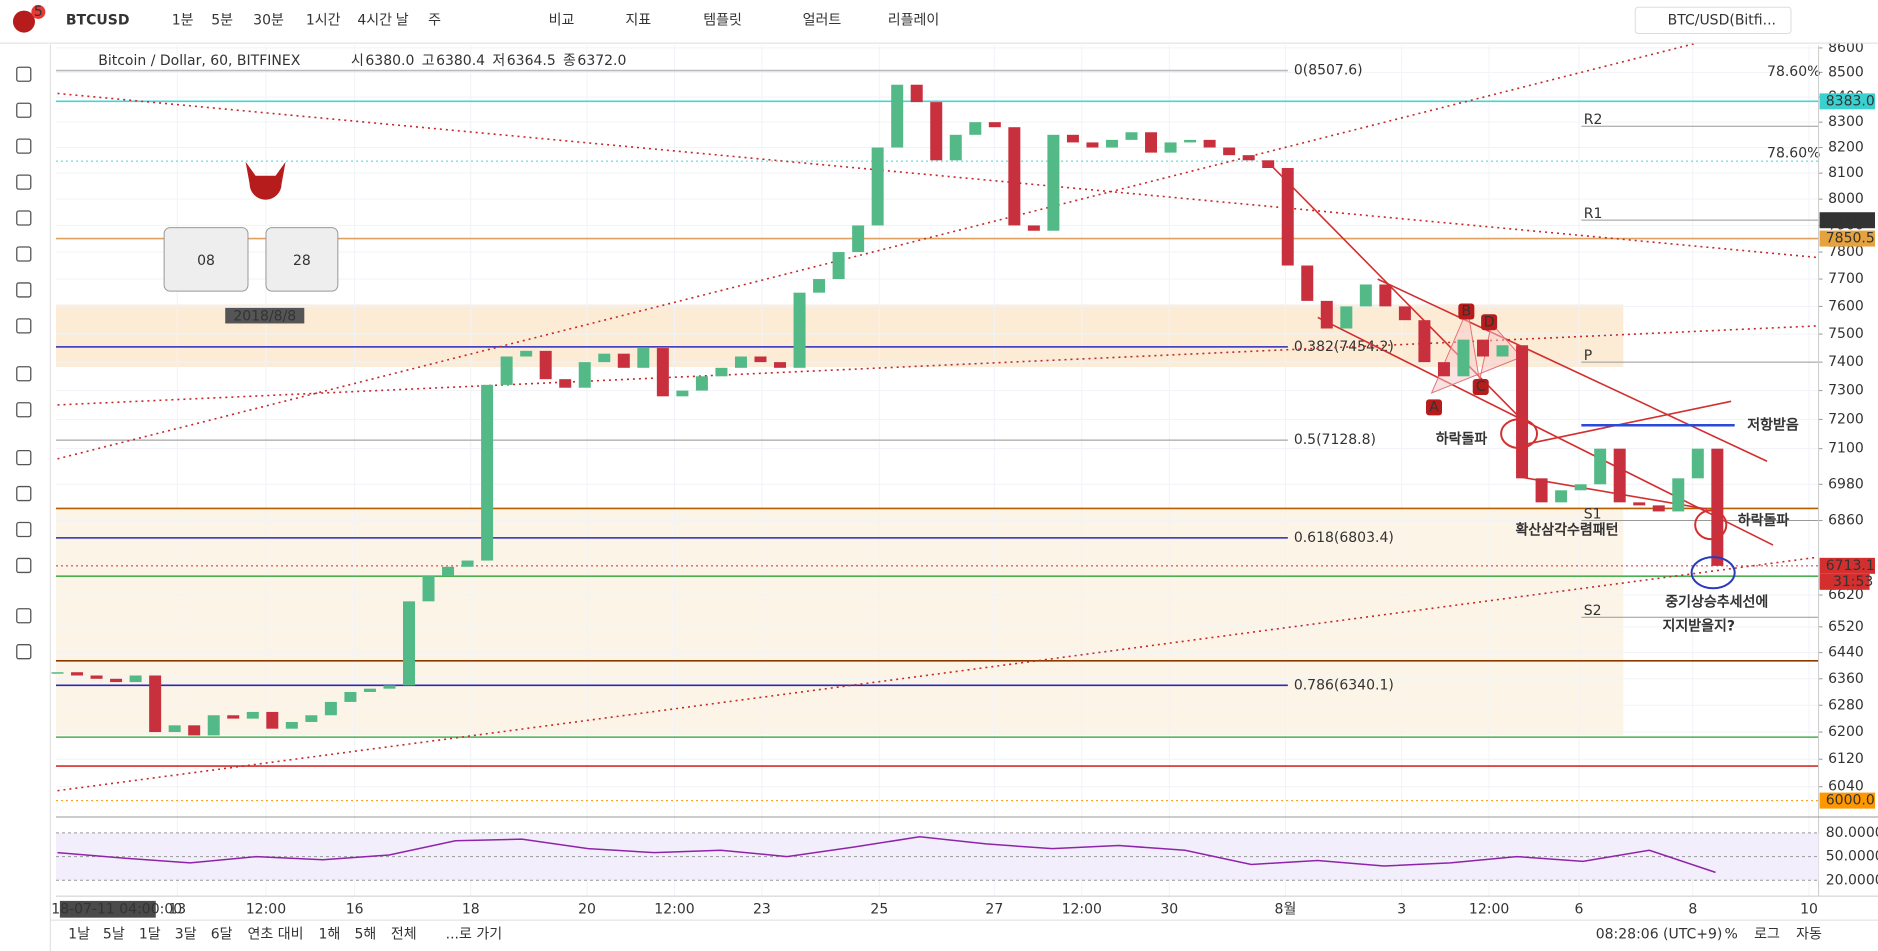 The image size is (1878, 951). What do you see at coordinates (79, 934) in the screenshot?
I see `range-button: 1날` at bounding box center [79, 934].